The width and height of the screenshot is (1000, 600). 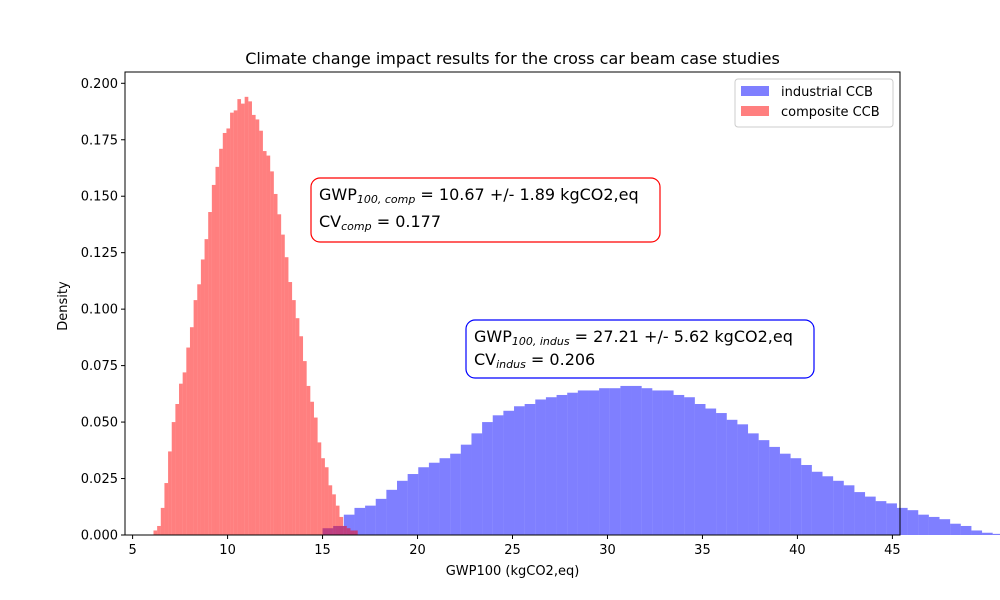 I want to click on x-tick-label: 25, so click(x=512, y=550).